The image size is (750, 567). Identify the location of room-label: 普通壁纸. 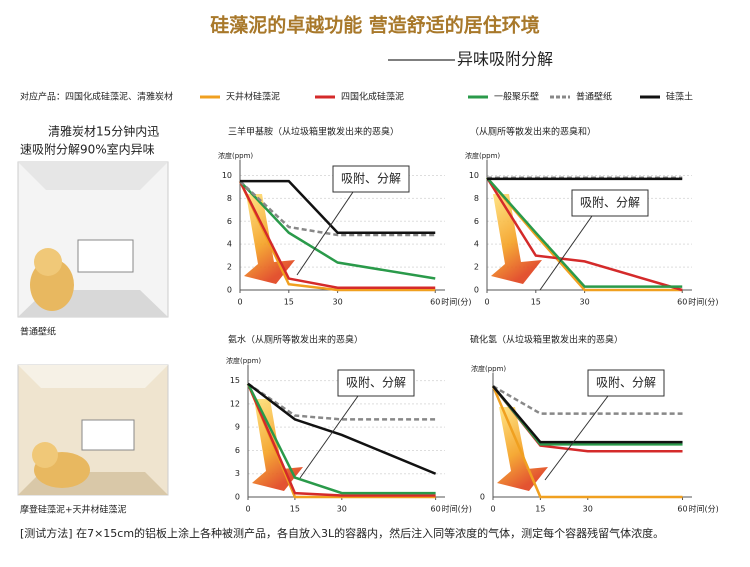
(38, 332).